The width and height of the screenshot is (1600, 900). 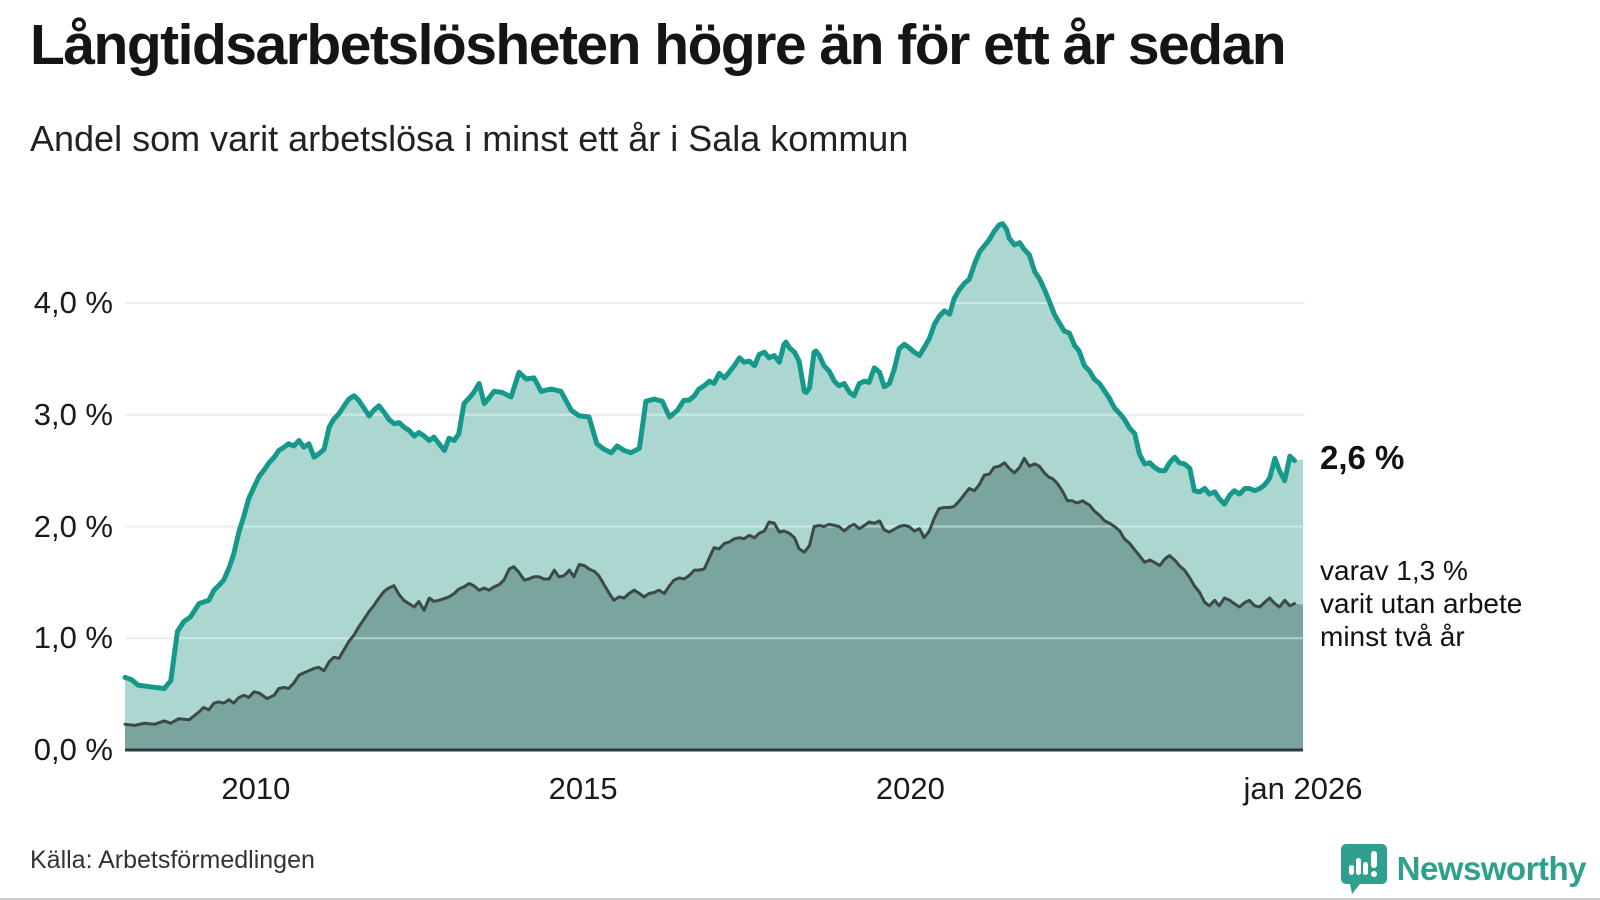 I want to click on y-tick-label: 3,0 %, so click(x=73, y=414).